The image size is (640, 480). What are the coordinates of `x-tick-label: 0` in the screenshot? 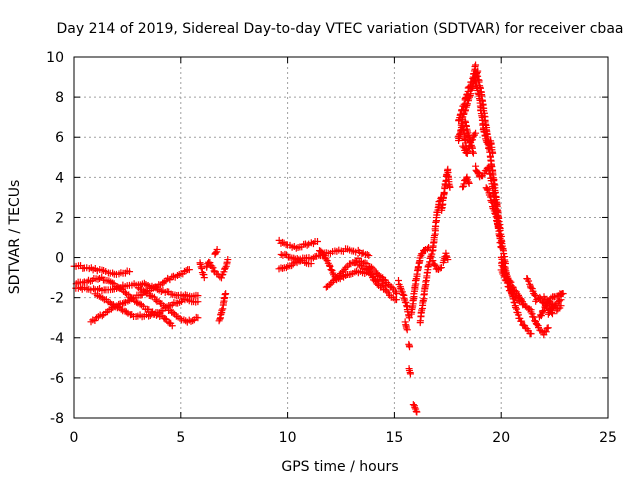 It's located at (74, 438).